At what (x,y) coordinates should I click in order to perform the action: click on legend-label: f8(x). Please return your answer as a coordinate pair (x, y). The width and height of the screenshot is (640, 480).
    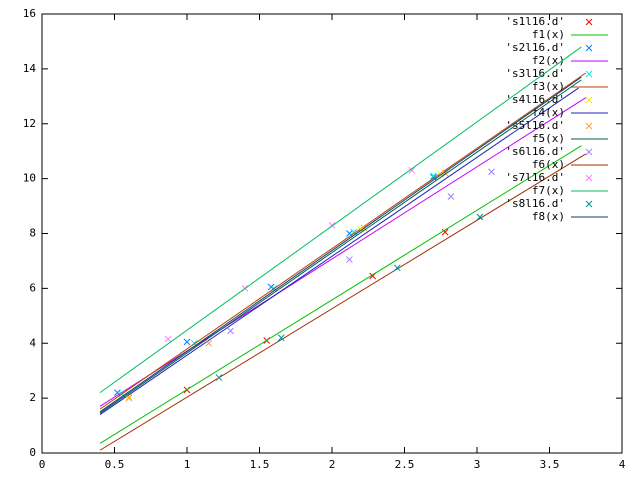
    Looking at the image, I should click on (548, 216).